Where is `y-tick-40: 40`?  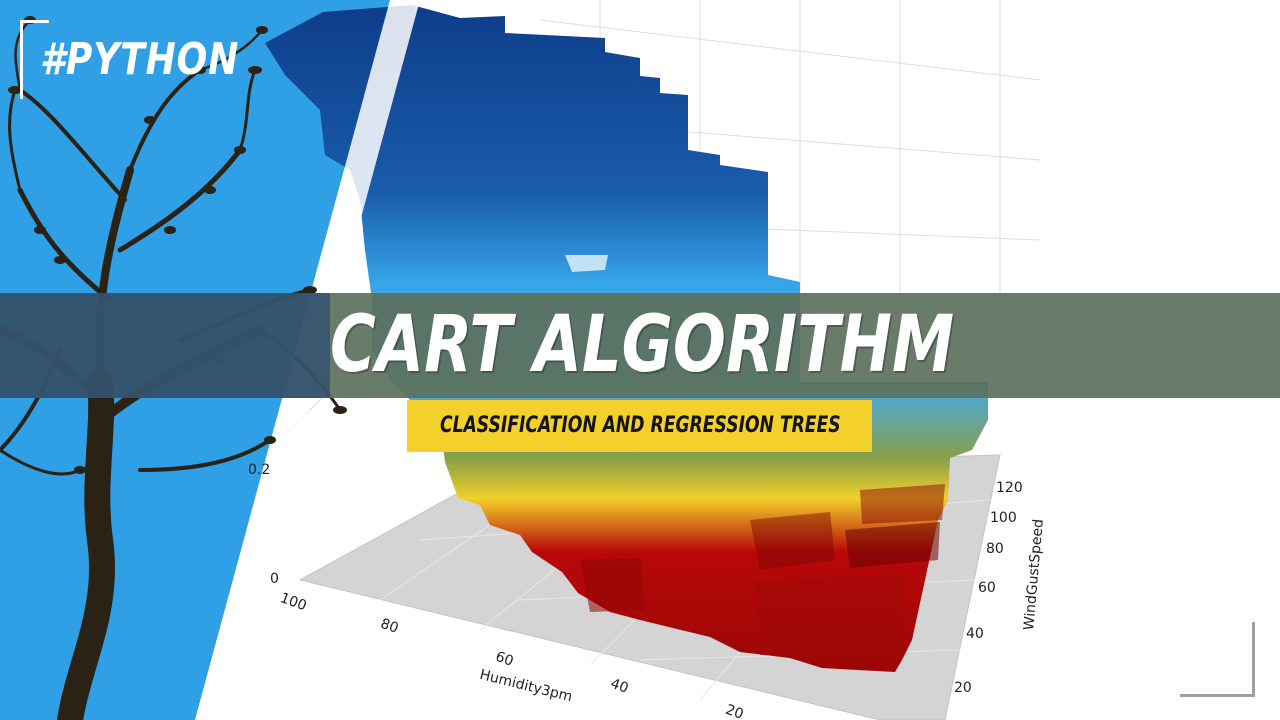
y-tick-40: 40 is located at coordinates (975, 634).